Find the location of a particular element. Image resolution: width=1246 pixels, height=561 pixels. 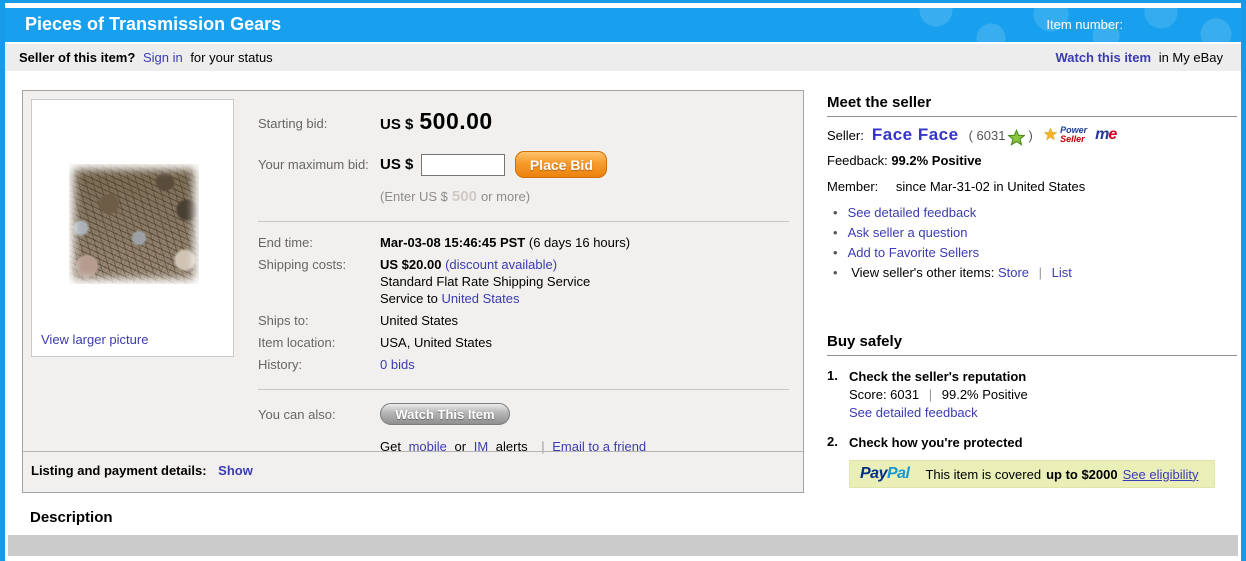

step1-positive: 99.2% Positive is located at coordinates (984, 394).